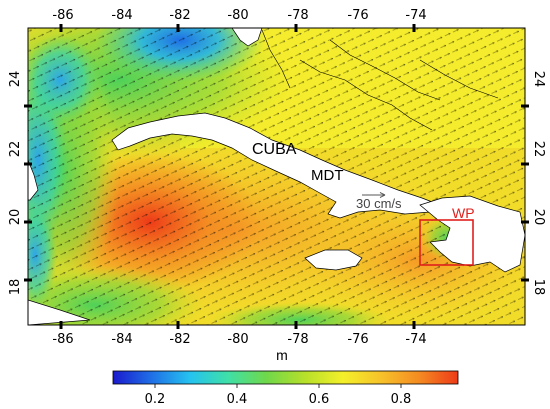 The height and width of the screenshot is (409, 550). What do you see at coordinates (285, 377) in the screenshot?
I see `colorbar` at bounding box center [285, 377].